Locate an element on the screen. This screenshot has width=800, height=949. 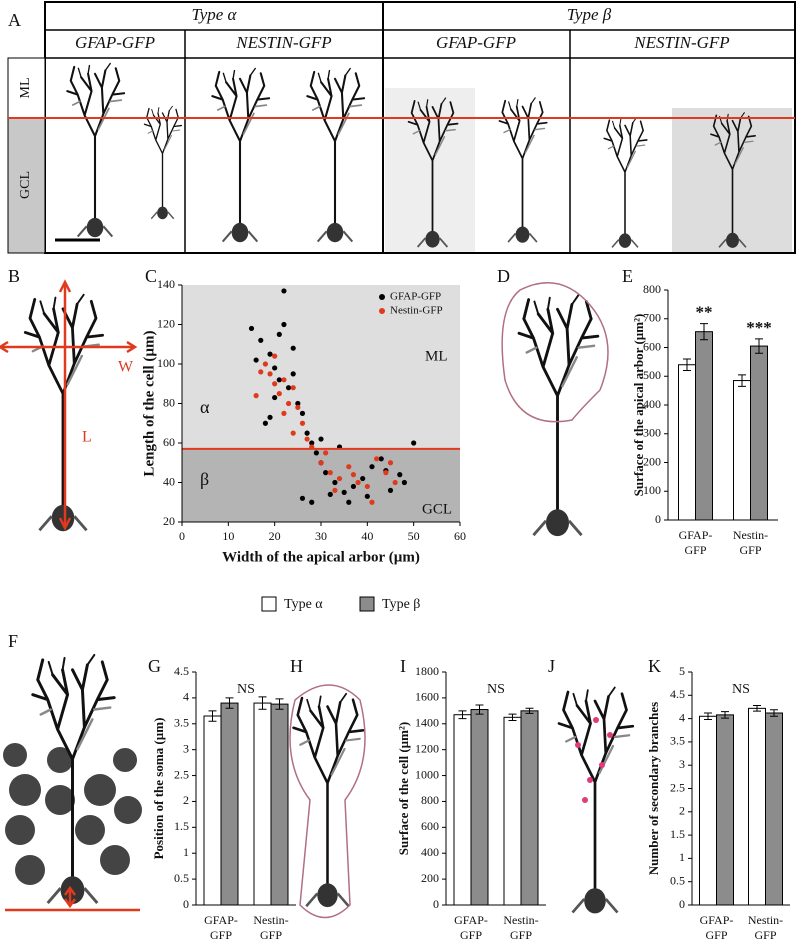
y-tick-label: 2 is located at coordinates (682, 811).